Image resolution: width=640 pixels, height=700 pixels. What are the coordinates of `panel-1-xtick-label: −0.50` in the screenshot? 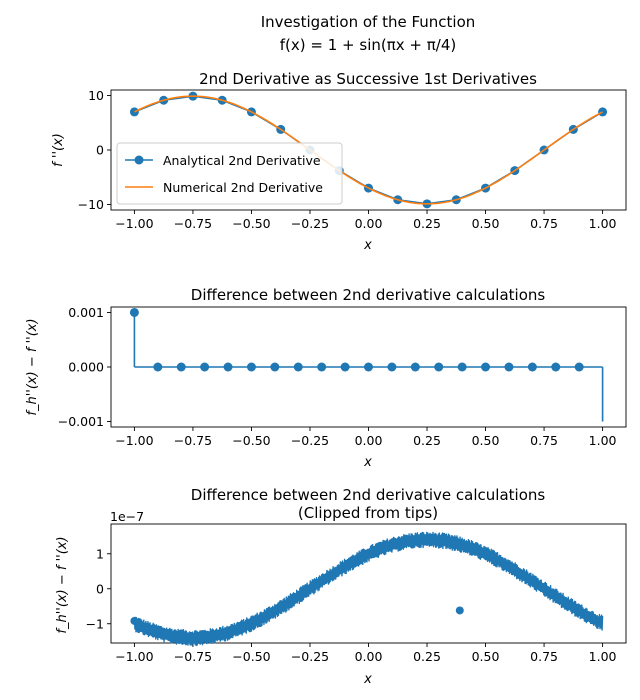 It's located at (251, 223).